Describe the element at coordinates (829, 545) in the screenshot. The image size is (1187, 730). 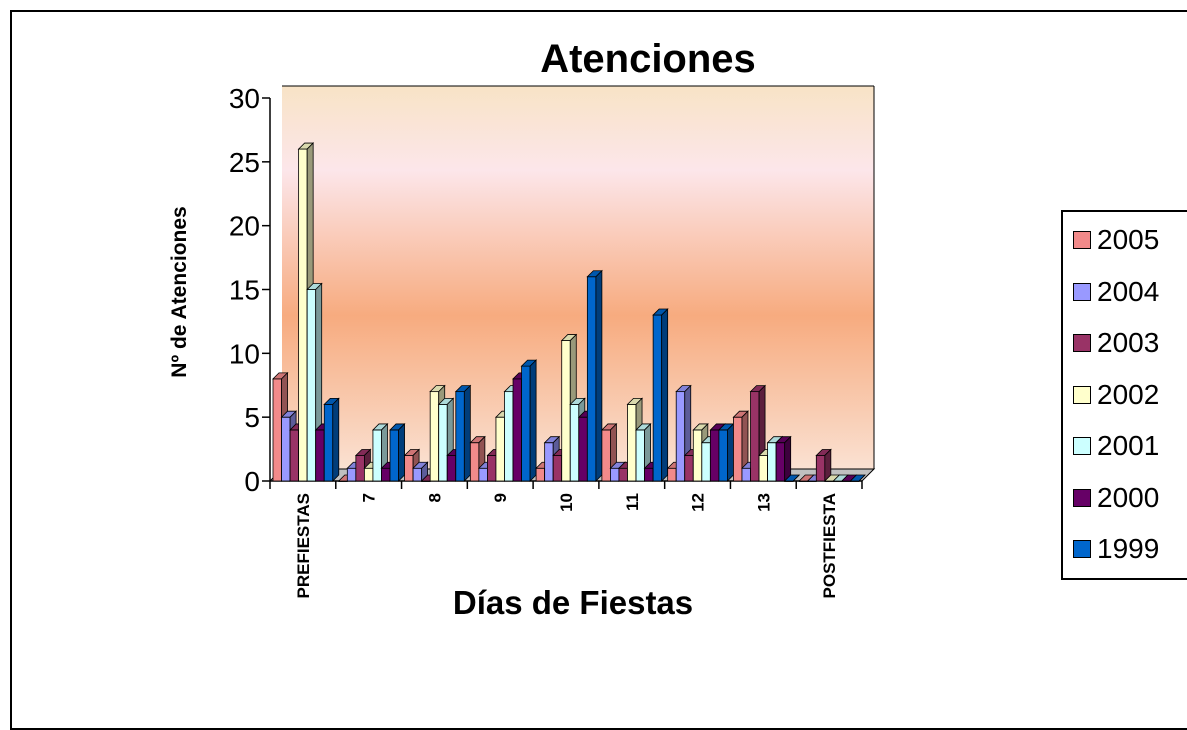
I see `x-tick-label: POSTFIESTA` at that location.